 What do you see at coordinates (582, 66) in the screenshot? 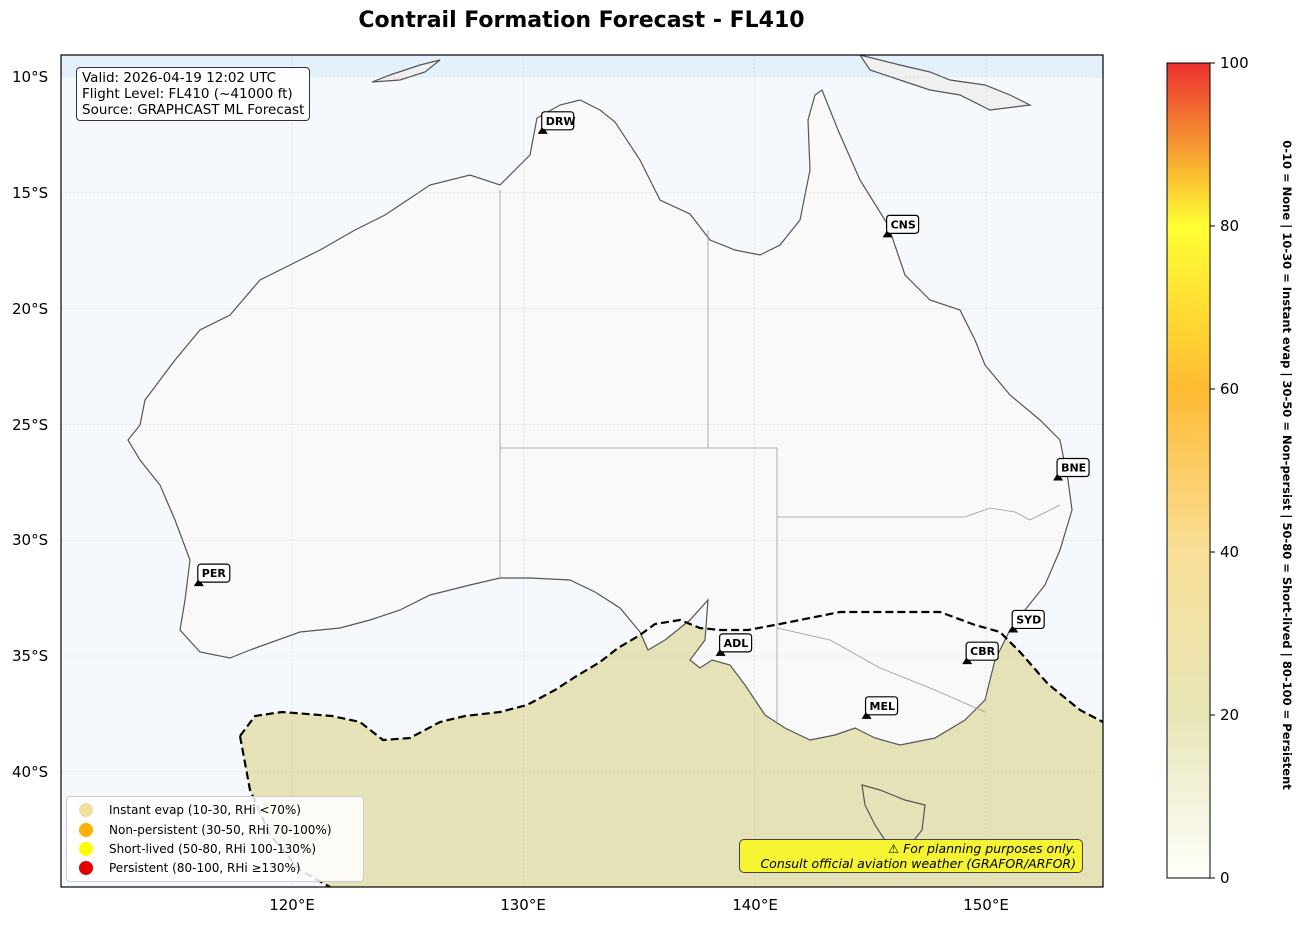
I see `ocean-north-band` at bounding box center [582, 66].